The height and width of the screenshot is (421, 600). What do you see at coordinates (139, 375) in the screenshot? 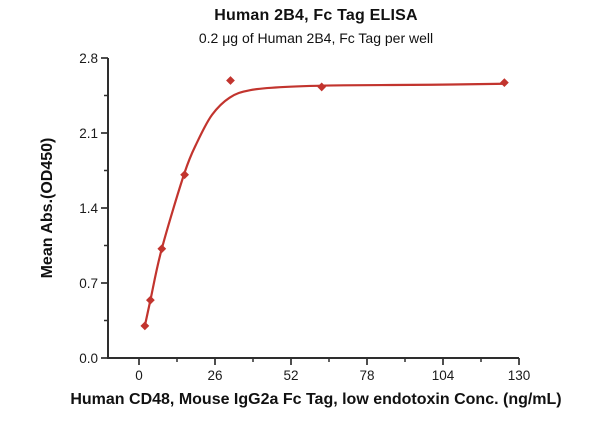
I see `x-tick-label: 0` at bounding box center [139, 375].